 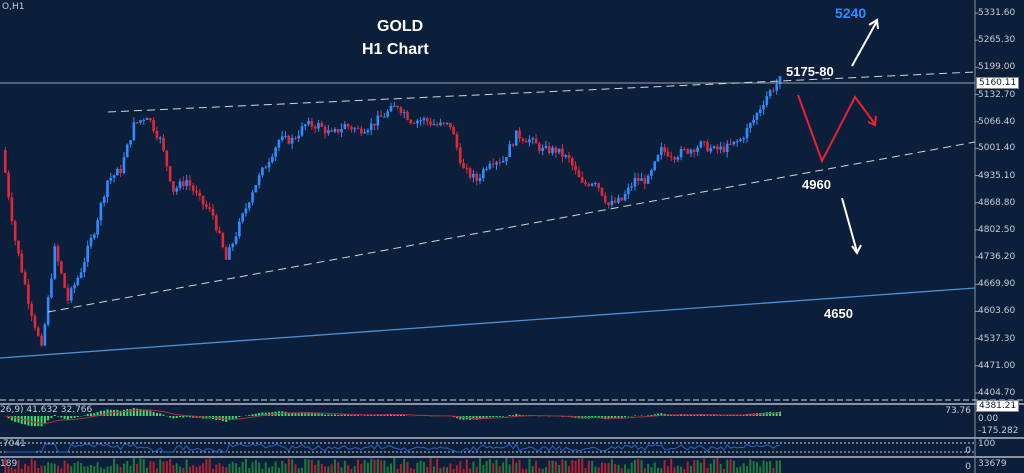 What do you see at coordinates (997, 13) in the screenshot?
I see `price-axis-tick: 5331.60` at bounding box center [997, 13].